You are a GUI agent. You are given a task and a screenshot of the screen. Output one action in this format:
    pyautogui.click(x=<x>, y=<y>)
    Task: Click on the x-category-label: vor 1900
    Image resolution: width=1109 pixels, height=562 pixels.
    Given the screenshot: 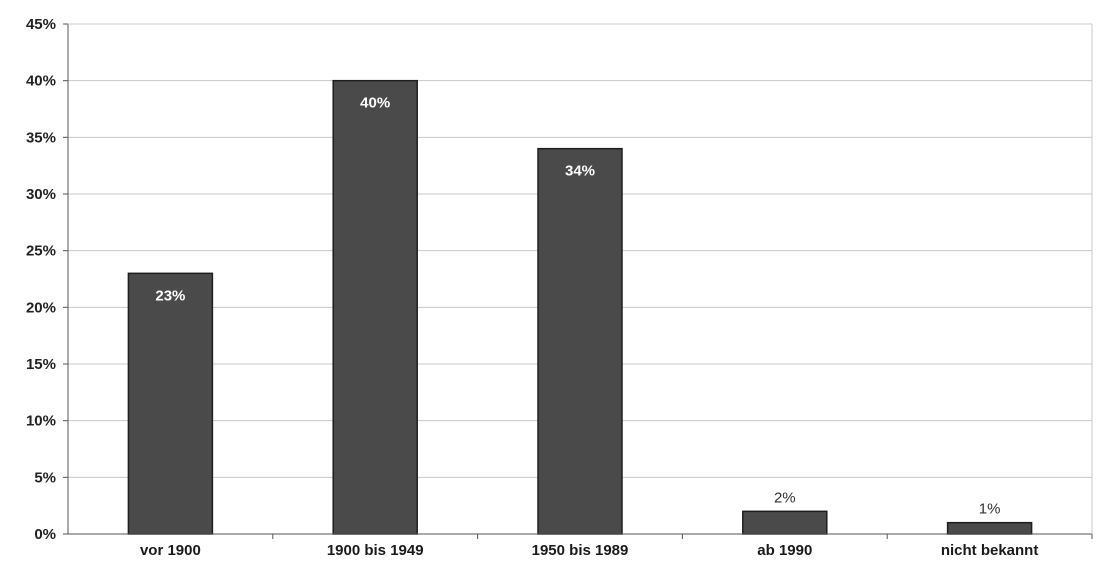 What is the action you would take?
    pyautogui.click(x=170, y=550)
    